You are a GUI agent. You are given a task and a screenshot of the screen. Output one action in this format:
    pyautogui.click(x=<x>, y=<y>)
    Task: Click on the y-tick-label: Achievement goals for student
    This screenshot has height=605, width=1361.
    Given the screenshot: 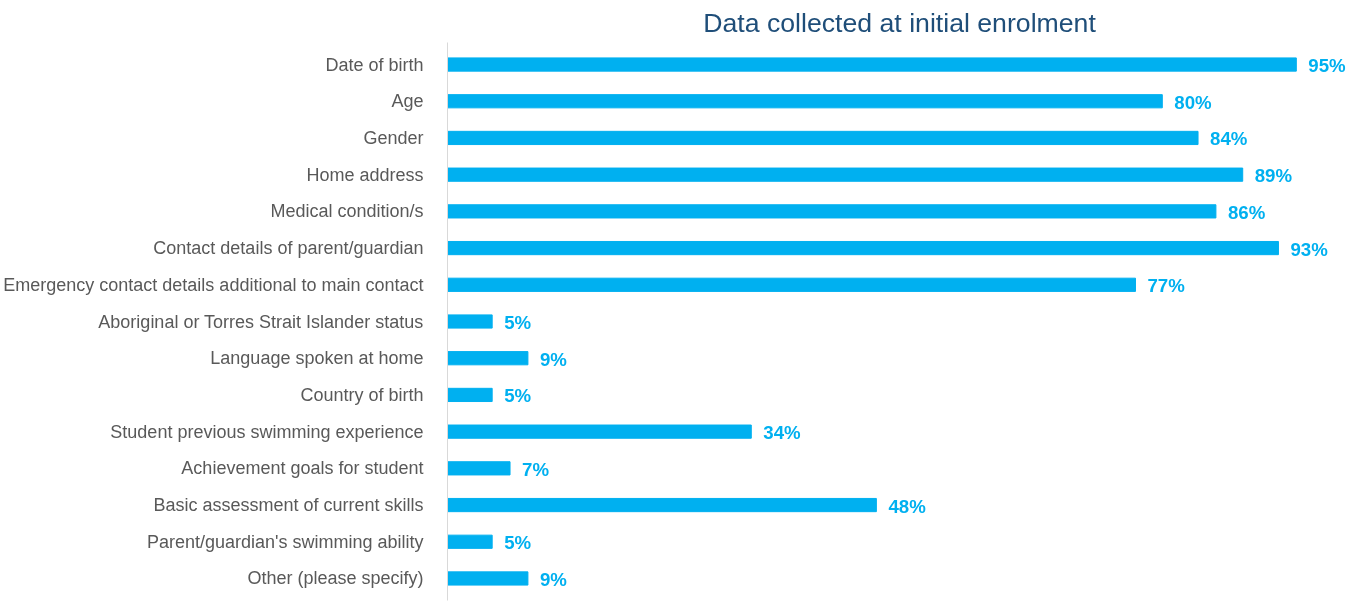 What is the action you would take?
    pyautogui.click(x=302, y=468)
    